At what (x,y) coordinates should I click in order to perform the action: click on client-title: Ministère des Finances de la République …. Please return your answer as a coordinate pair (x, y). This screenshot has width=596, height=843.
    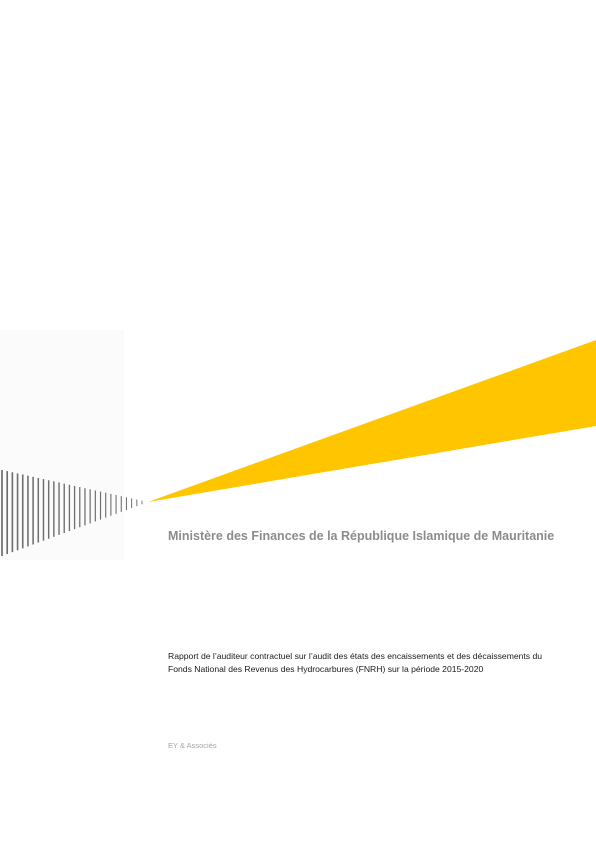
    Looking at the image, I should click on (361, 536).